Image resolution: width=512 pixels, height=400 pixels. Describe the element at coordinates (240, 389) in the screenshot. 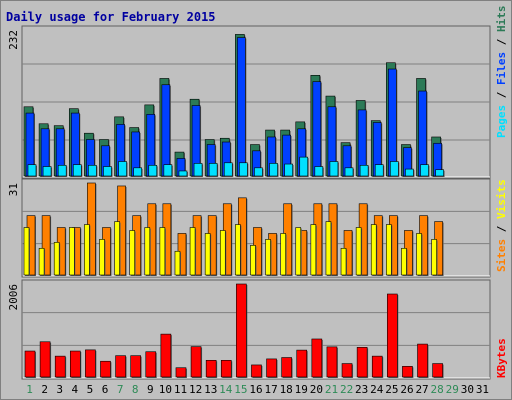

I see `day-tick-label: 15` at that location.